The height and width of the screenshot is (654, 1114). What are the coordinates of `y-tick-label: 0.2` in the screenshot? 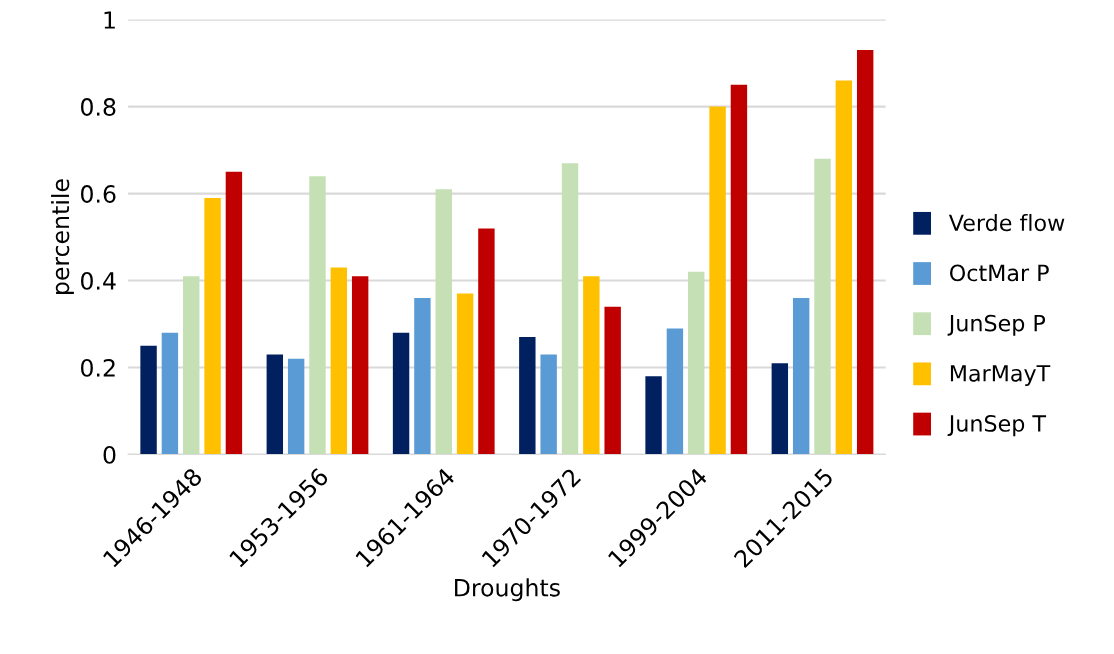 It's located at (98, 367).